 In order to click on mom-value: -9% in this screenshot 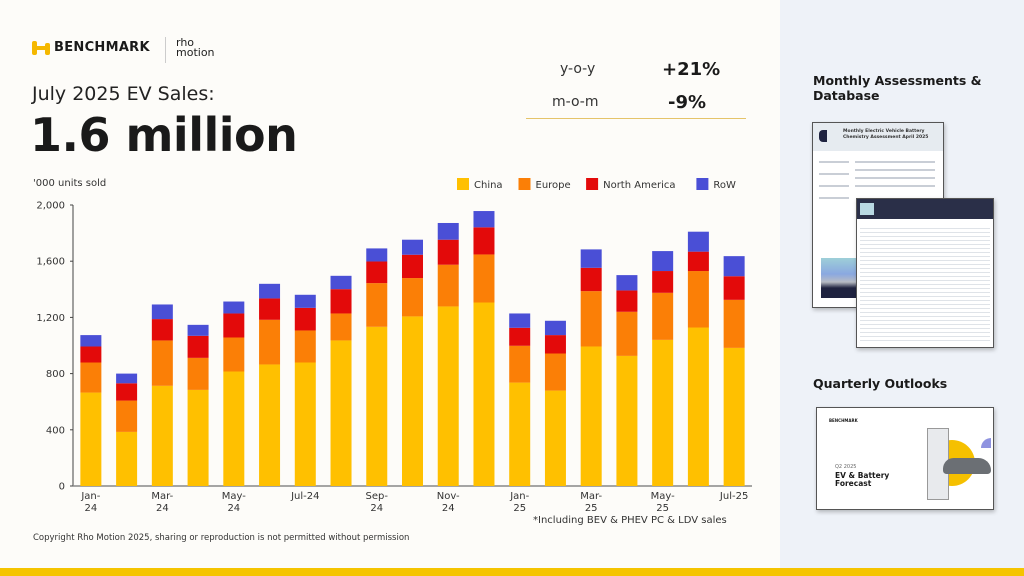, I will do `click(687, 102)`.